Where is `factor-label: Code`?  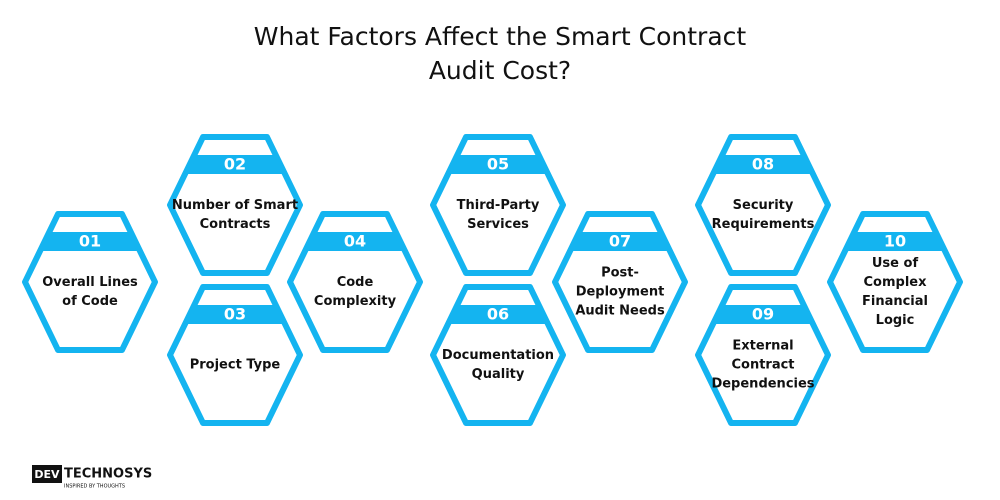 factor-label: Code is located at coordinates (355, 282).